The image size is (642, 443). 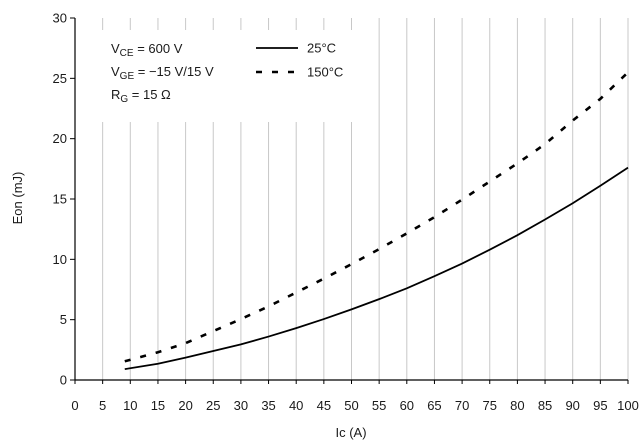 I want to click on legend-label-0: 25°C, so click(x=321, y=48).